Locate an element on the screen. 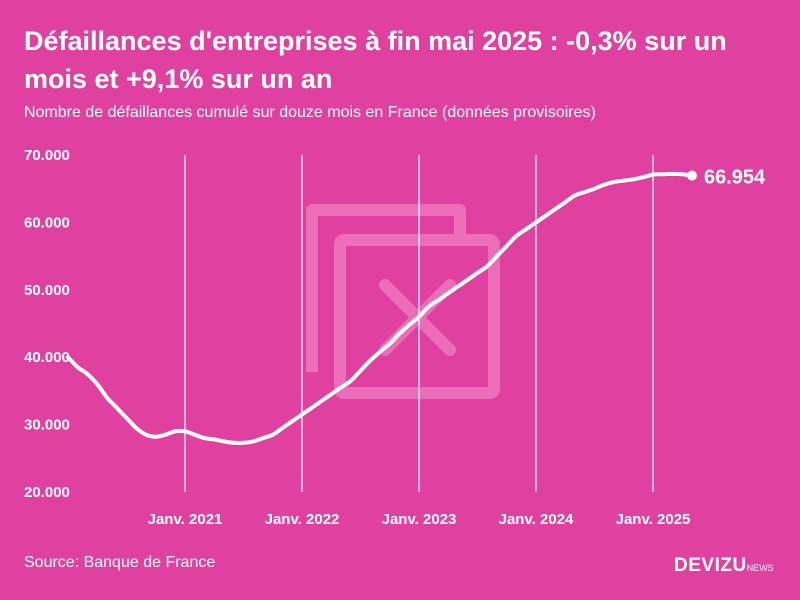 This screenshot has width=800, height=600. x-tick-label: Janv. 2021 is located at coordinates (185, 519).